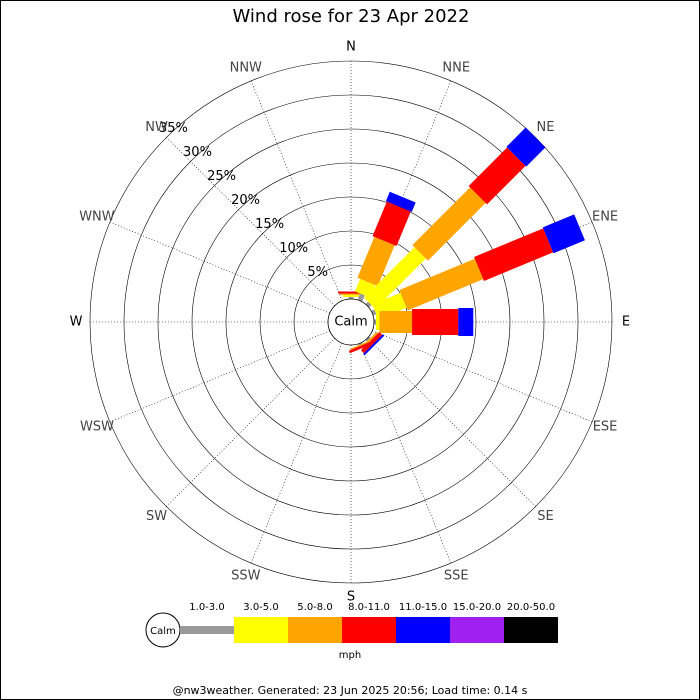 The image size is (700, 700). What do you see at coordinates (173, 128) in the screenshot?
I see `r-tick-label: 35%` at bounding box center [173, 128].